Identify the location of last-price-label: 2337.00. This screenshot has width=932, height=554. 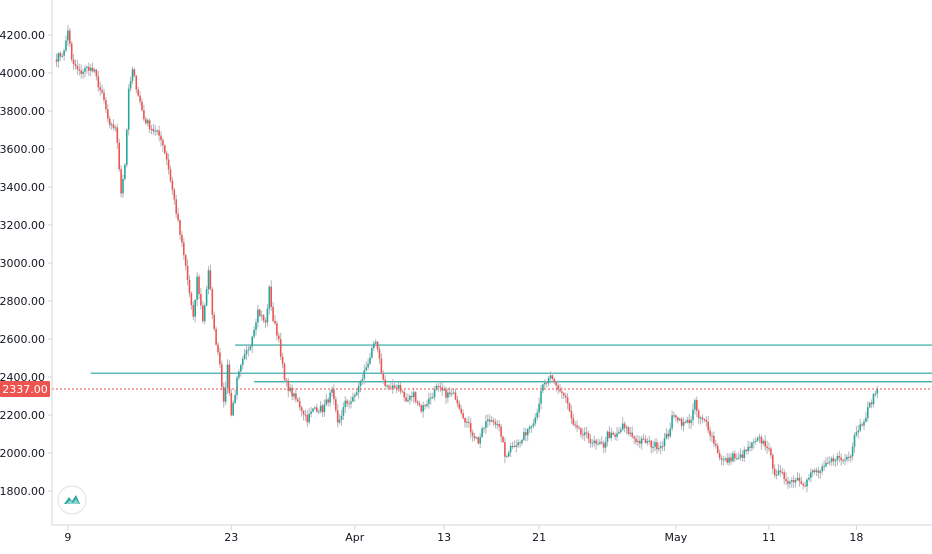
(25, 389).